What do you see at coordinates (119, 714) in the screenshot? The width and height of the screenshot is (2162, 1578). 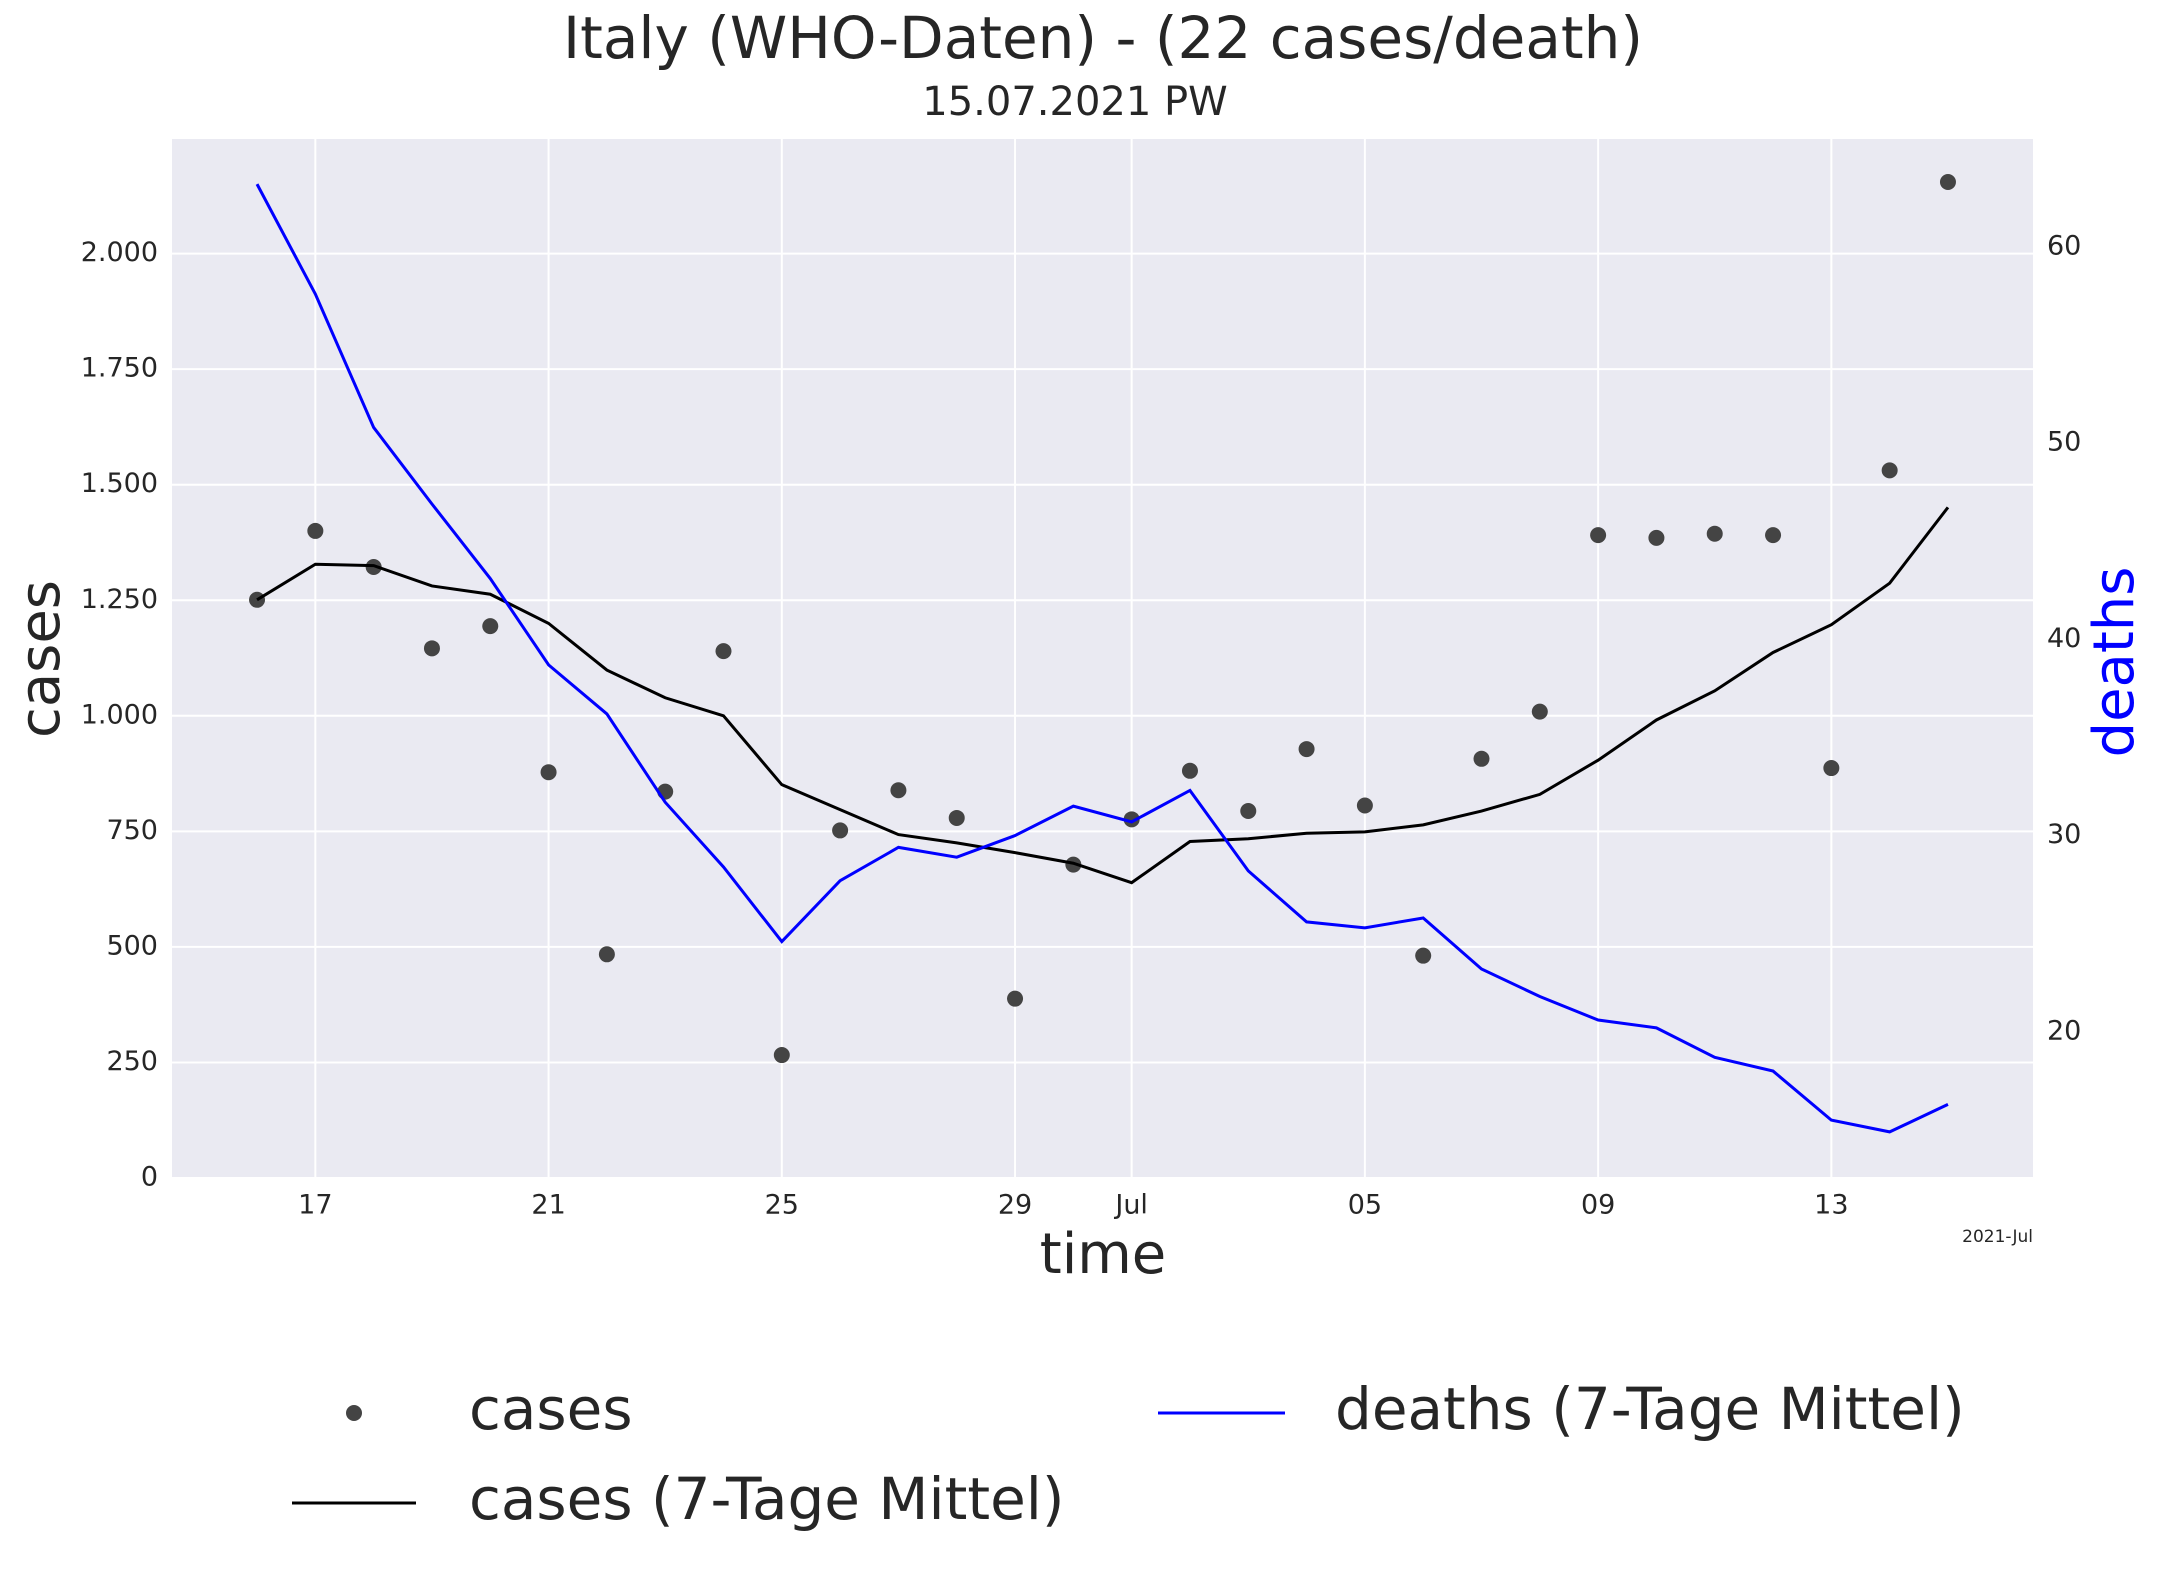 I see `y-tick-label: 1.000` at bounding box center [119, 714].